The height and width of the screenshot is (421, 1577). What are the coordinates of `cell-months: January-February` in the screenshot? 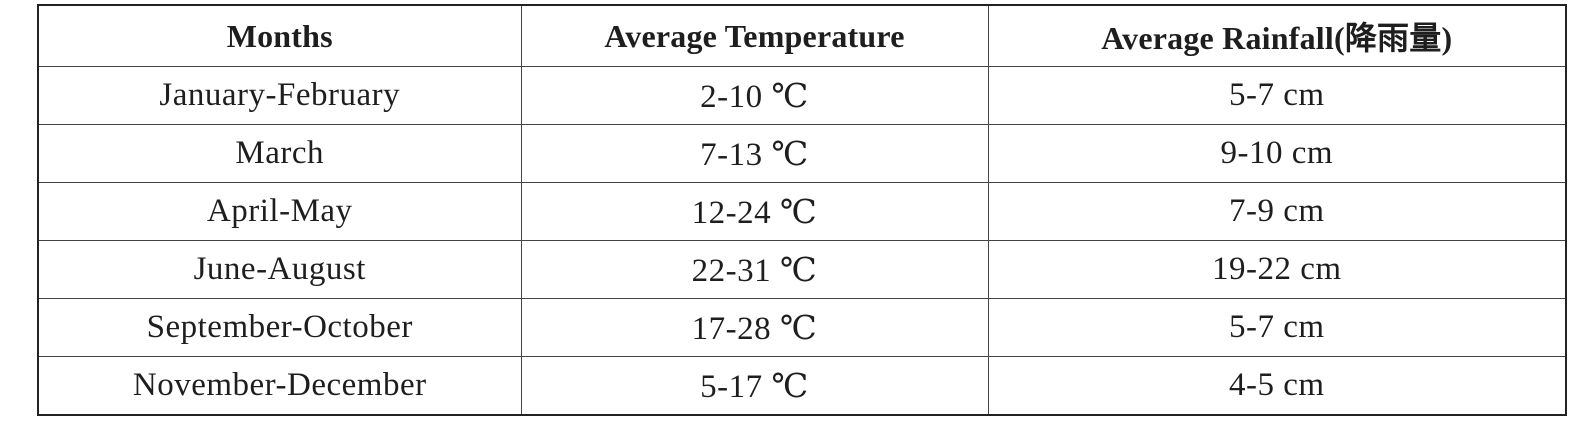 It's located at (279, 95).